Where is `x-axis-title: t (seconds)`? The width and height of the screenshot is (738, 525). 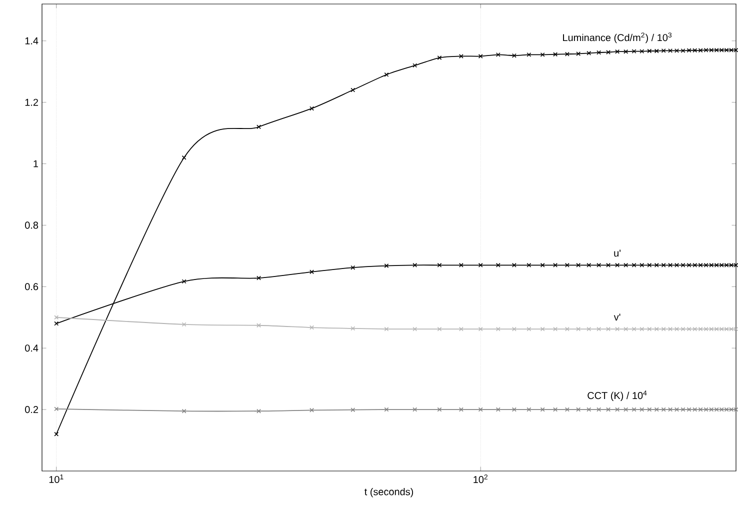
x-axis-title: t (seconds) is located at coordinates (389, 493).